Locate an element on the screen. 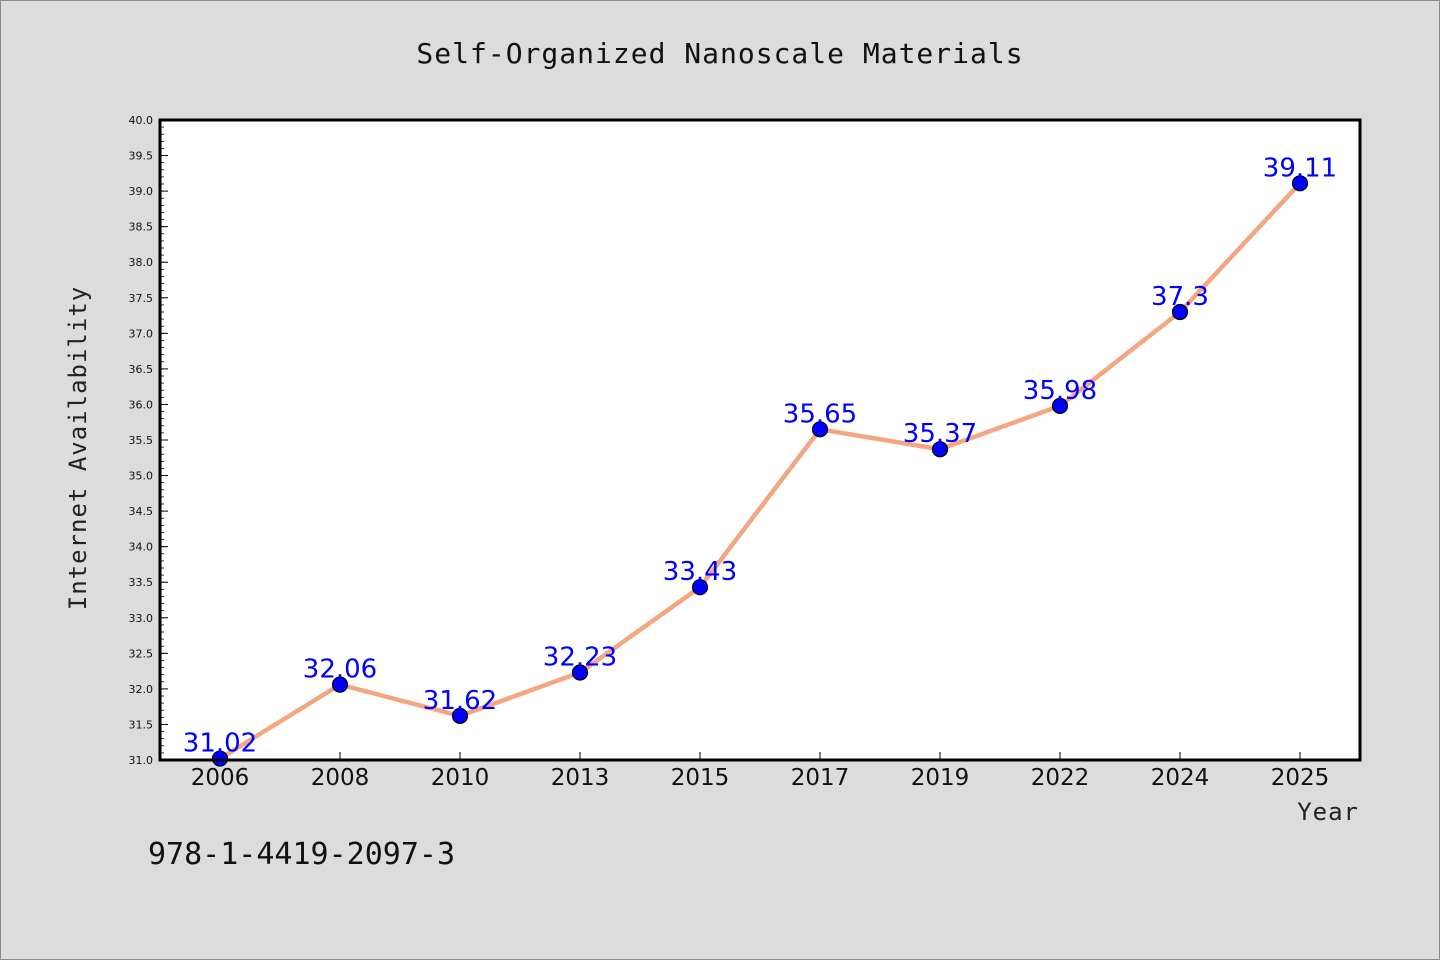 The height and width of the screenshot is (960, 1440). y-tick-label: 37.0 is located at coordinates (141, 333).